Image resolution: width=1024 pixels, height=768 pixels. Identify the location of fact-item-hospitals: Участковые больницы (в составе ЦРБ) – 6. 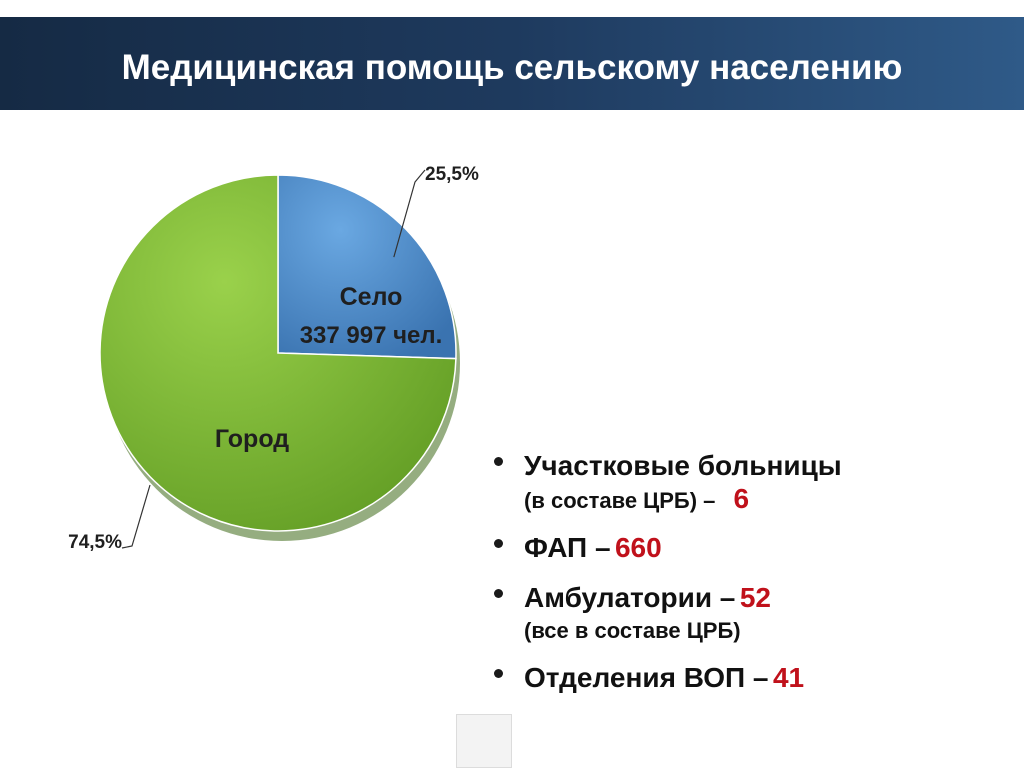
(752, 482).